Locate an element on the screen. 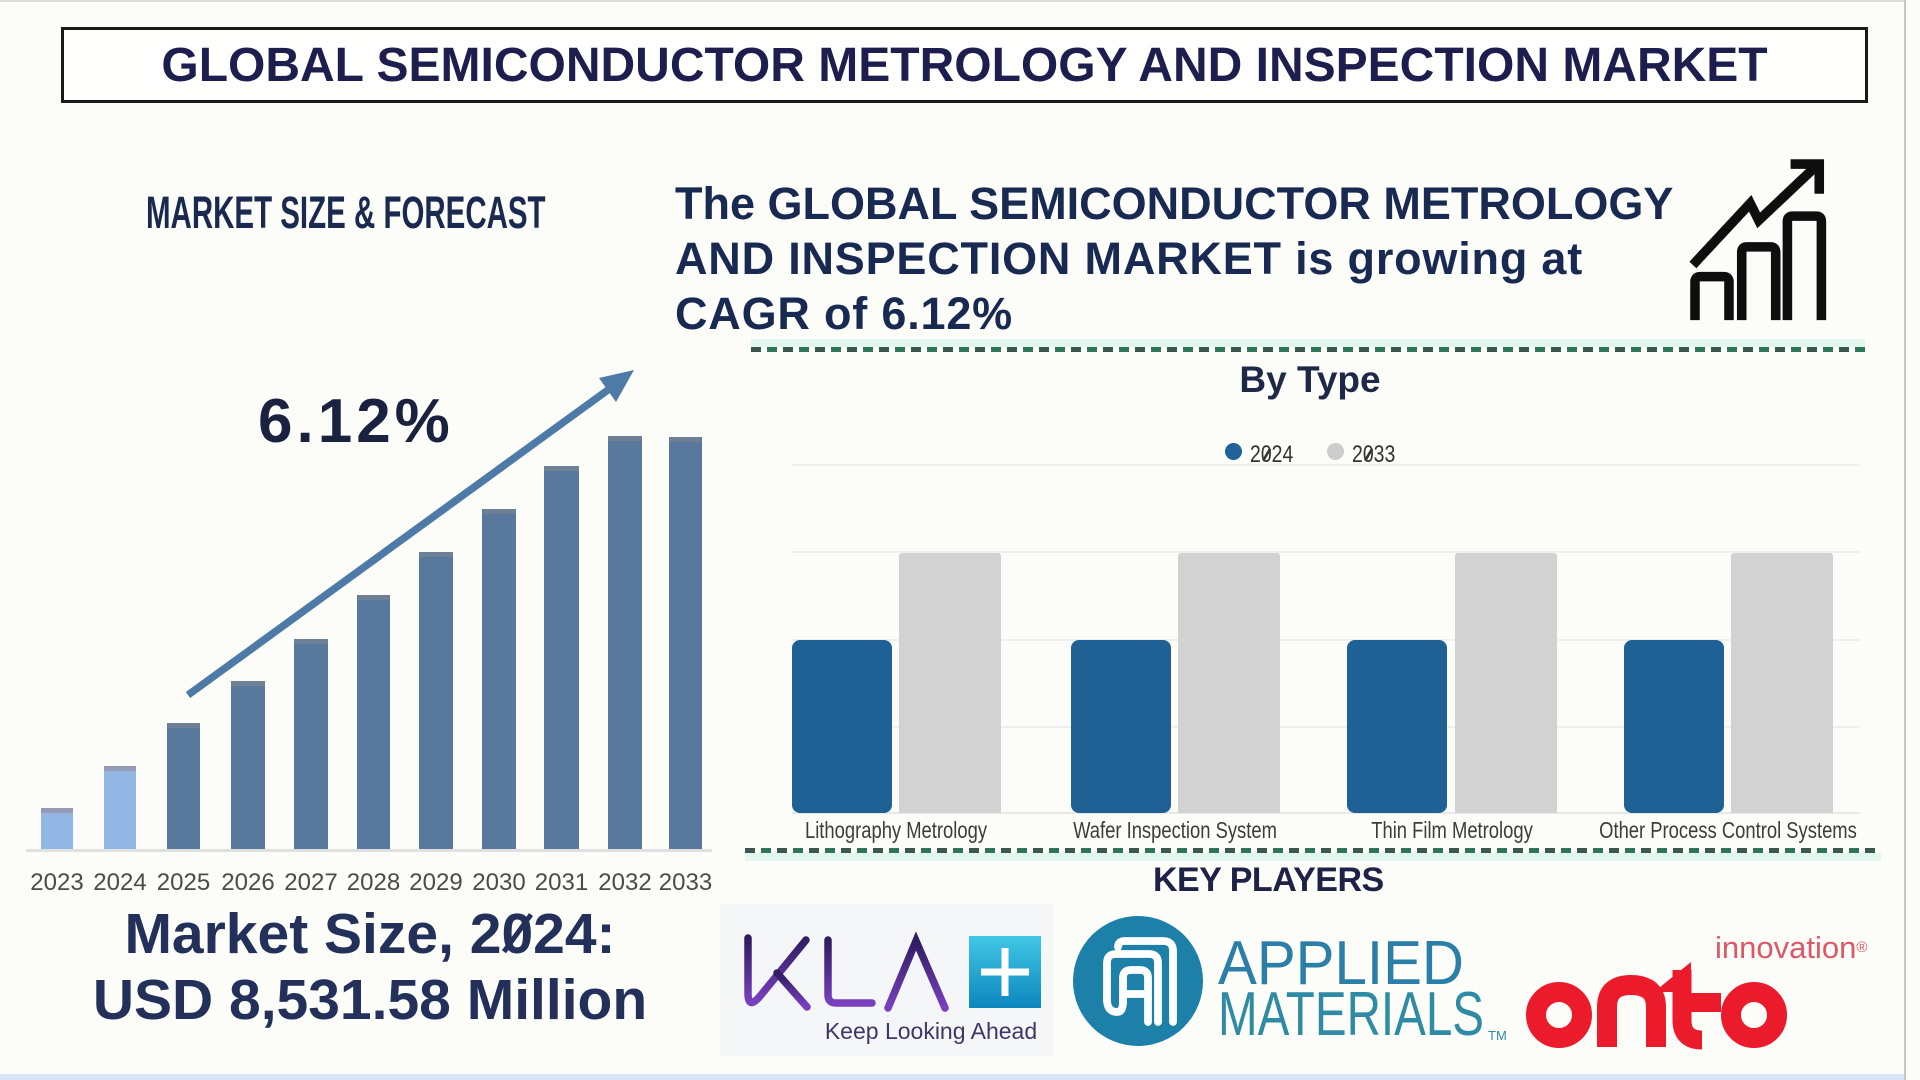  svg-text: APPLIED is located at coordinates (1341, 963).